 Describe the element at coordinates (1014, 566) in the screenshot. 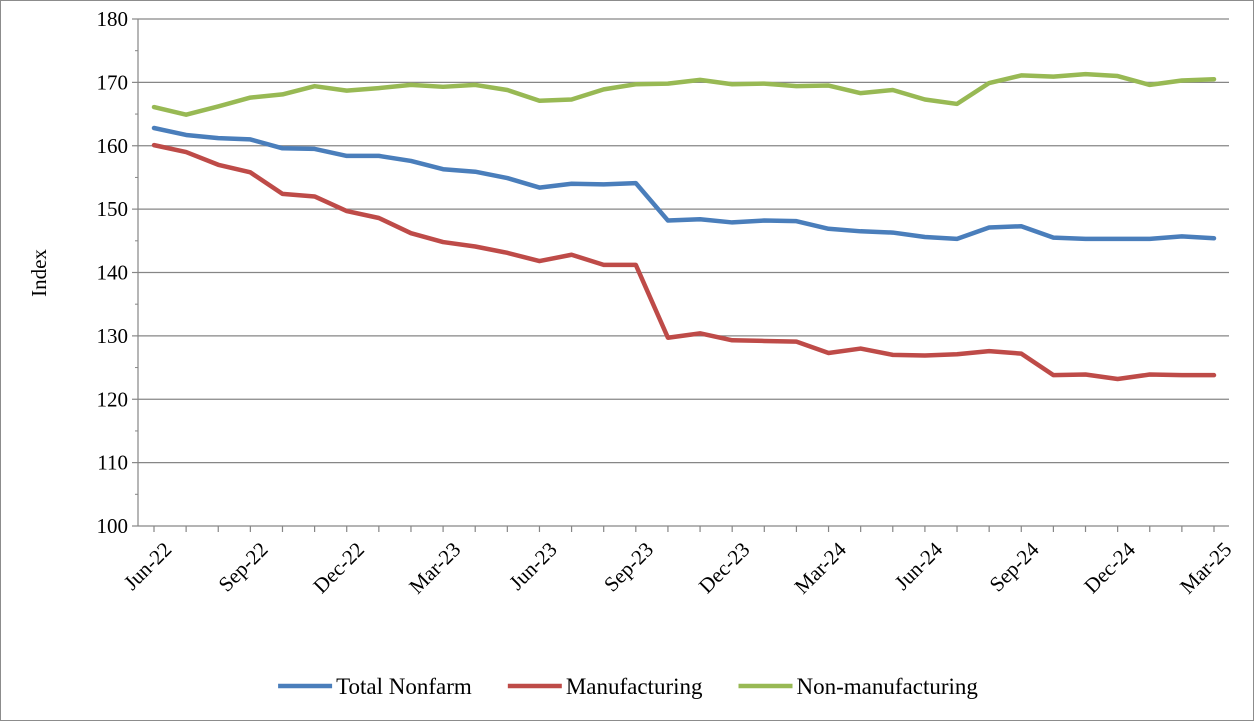

I see `x-tick-label: Sep-24` at that location.